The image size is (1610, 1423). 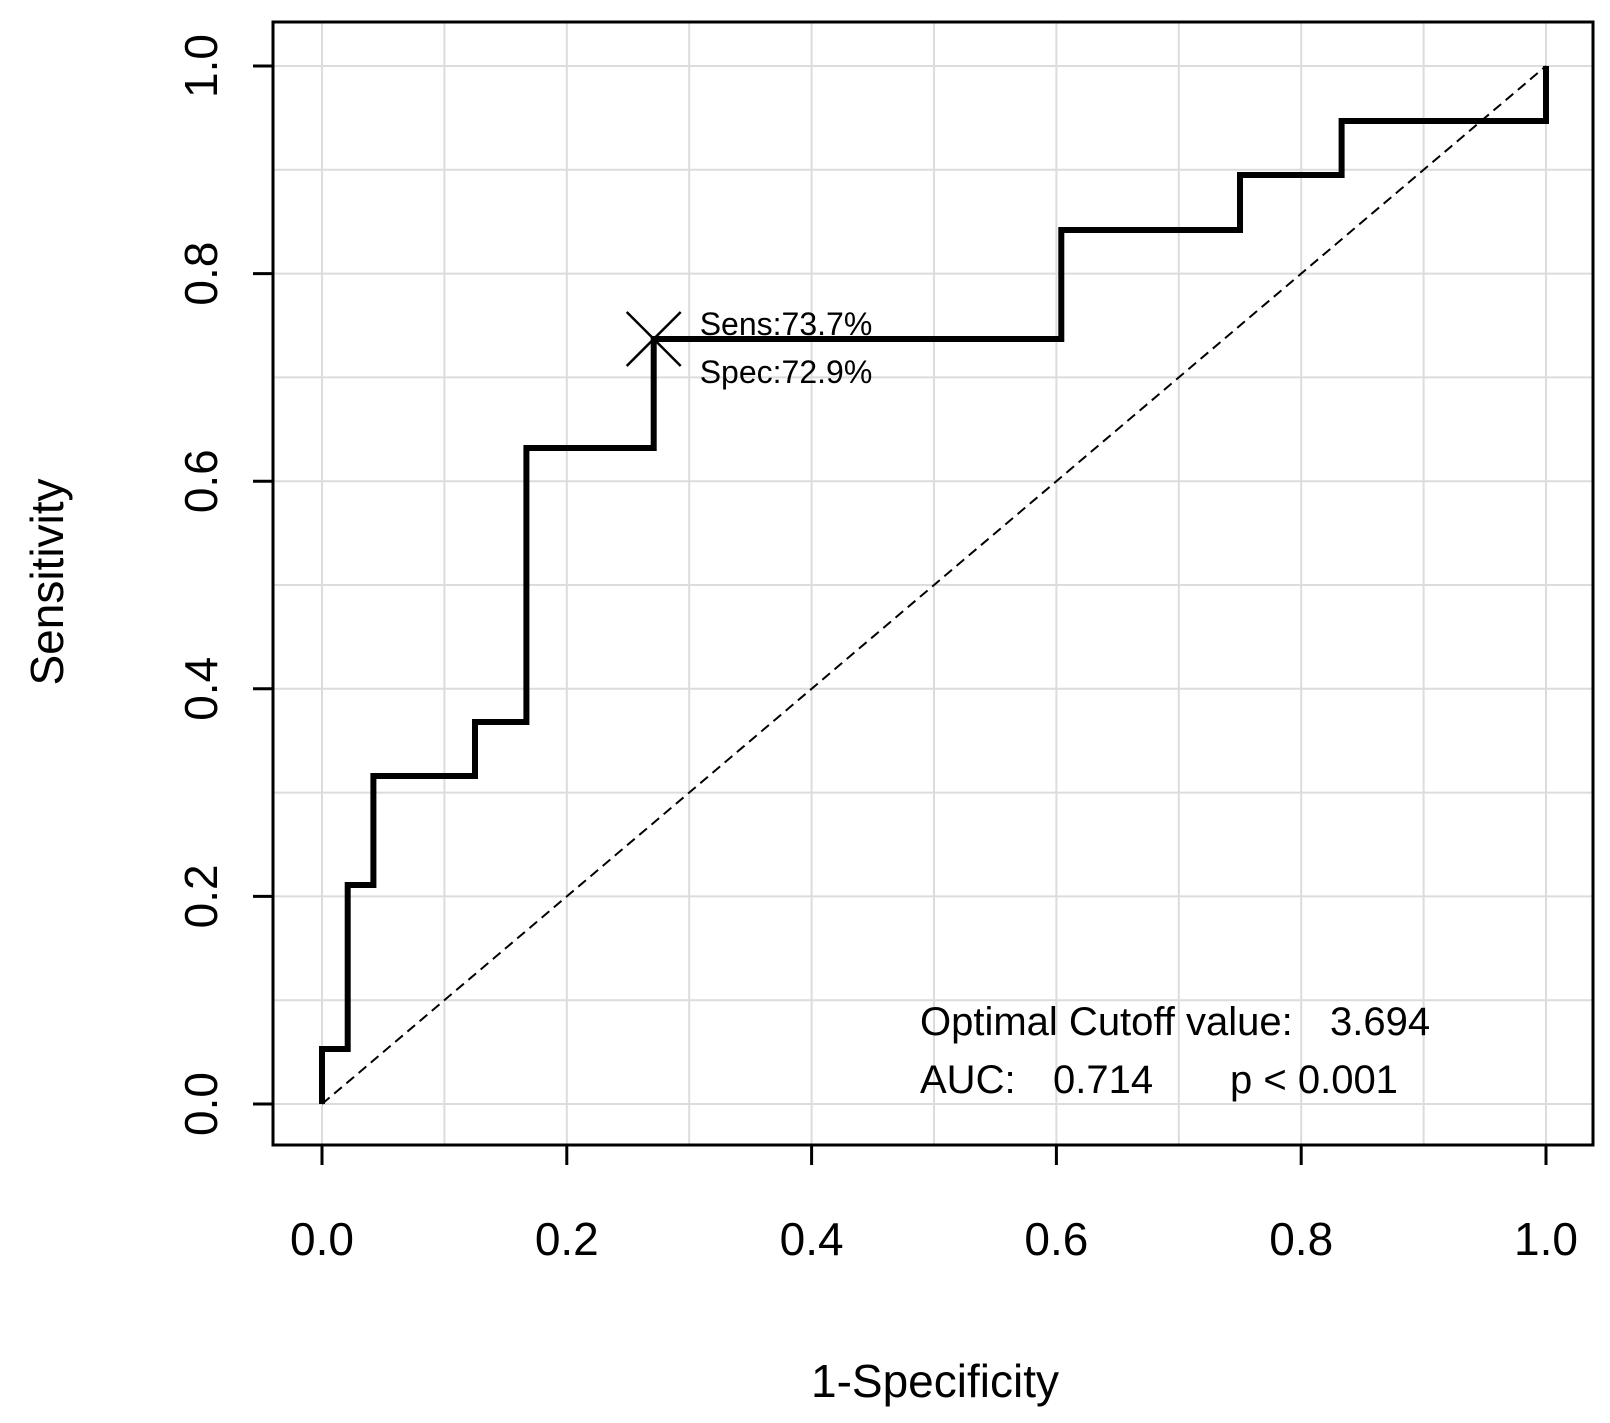 I want to click on optimal-point-layer: Sens:73.7% Spec:72.9%, so click(x=749, y=348).